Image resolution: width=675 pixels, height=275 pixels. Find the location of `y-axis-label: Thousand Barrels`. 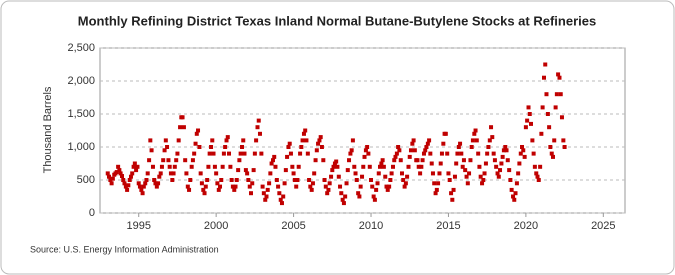

y-axis-label: Thousand Barrels is located at coordinates (48, 129).